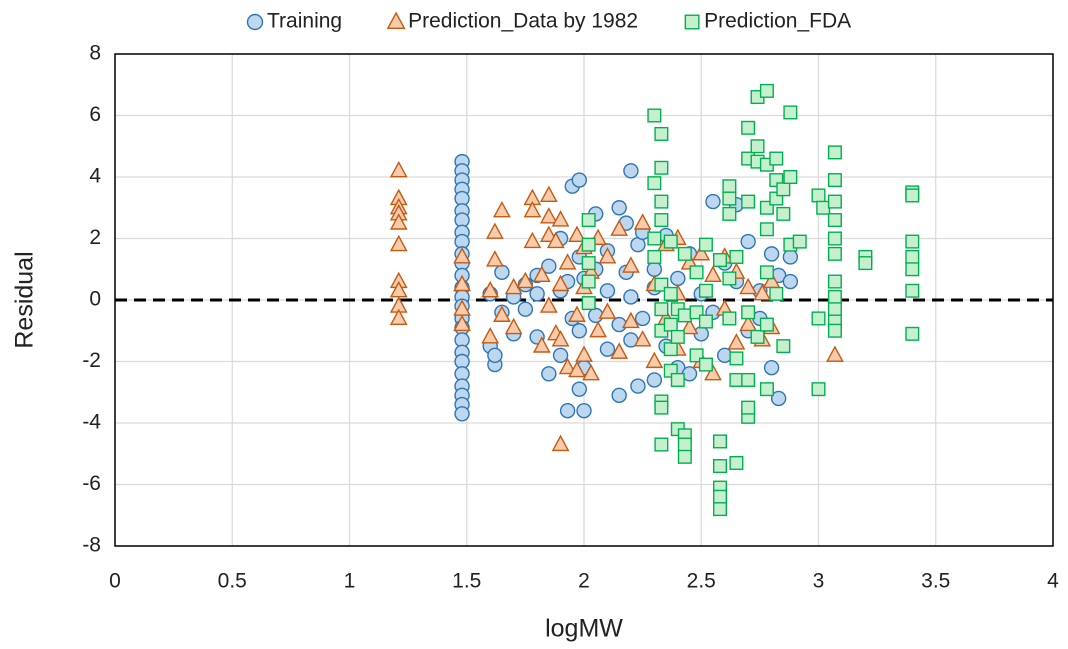 The height and width of the screenshot is (649, 1068). What do you see at coordinates (935, 581) in the screenshot?
I see `x-tick-label: 3.5` at bounding box center [935, 581].